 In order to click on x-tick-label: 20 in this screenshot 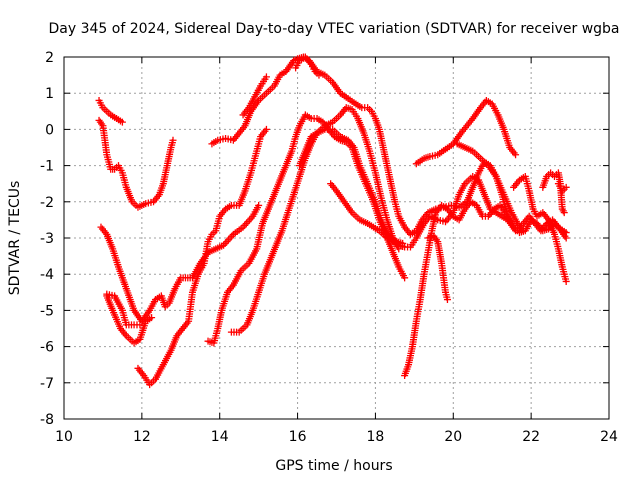, I will do `click(453, 437)`.